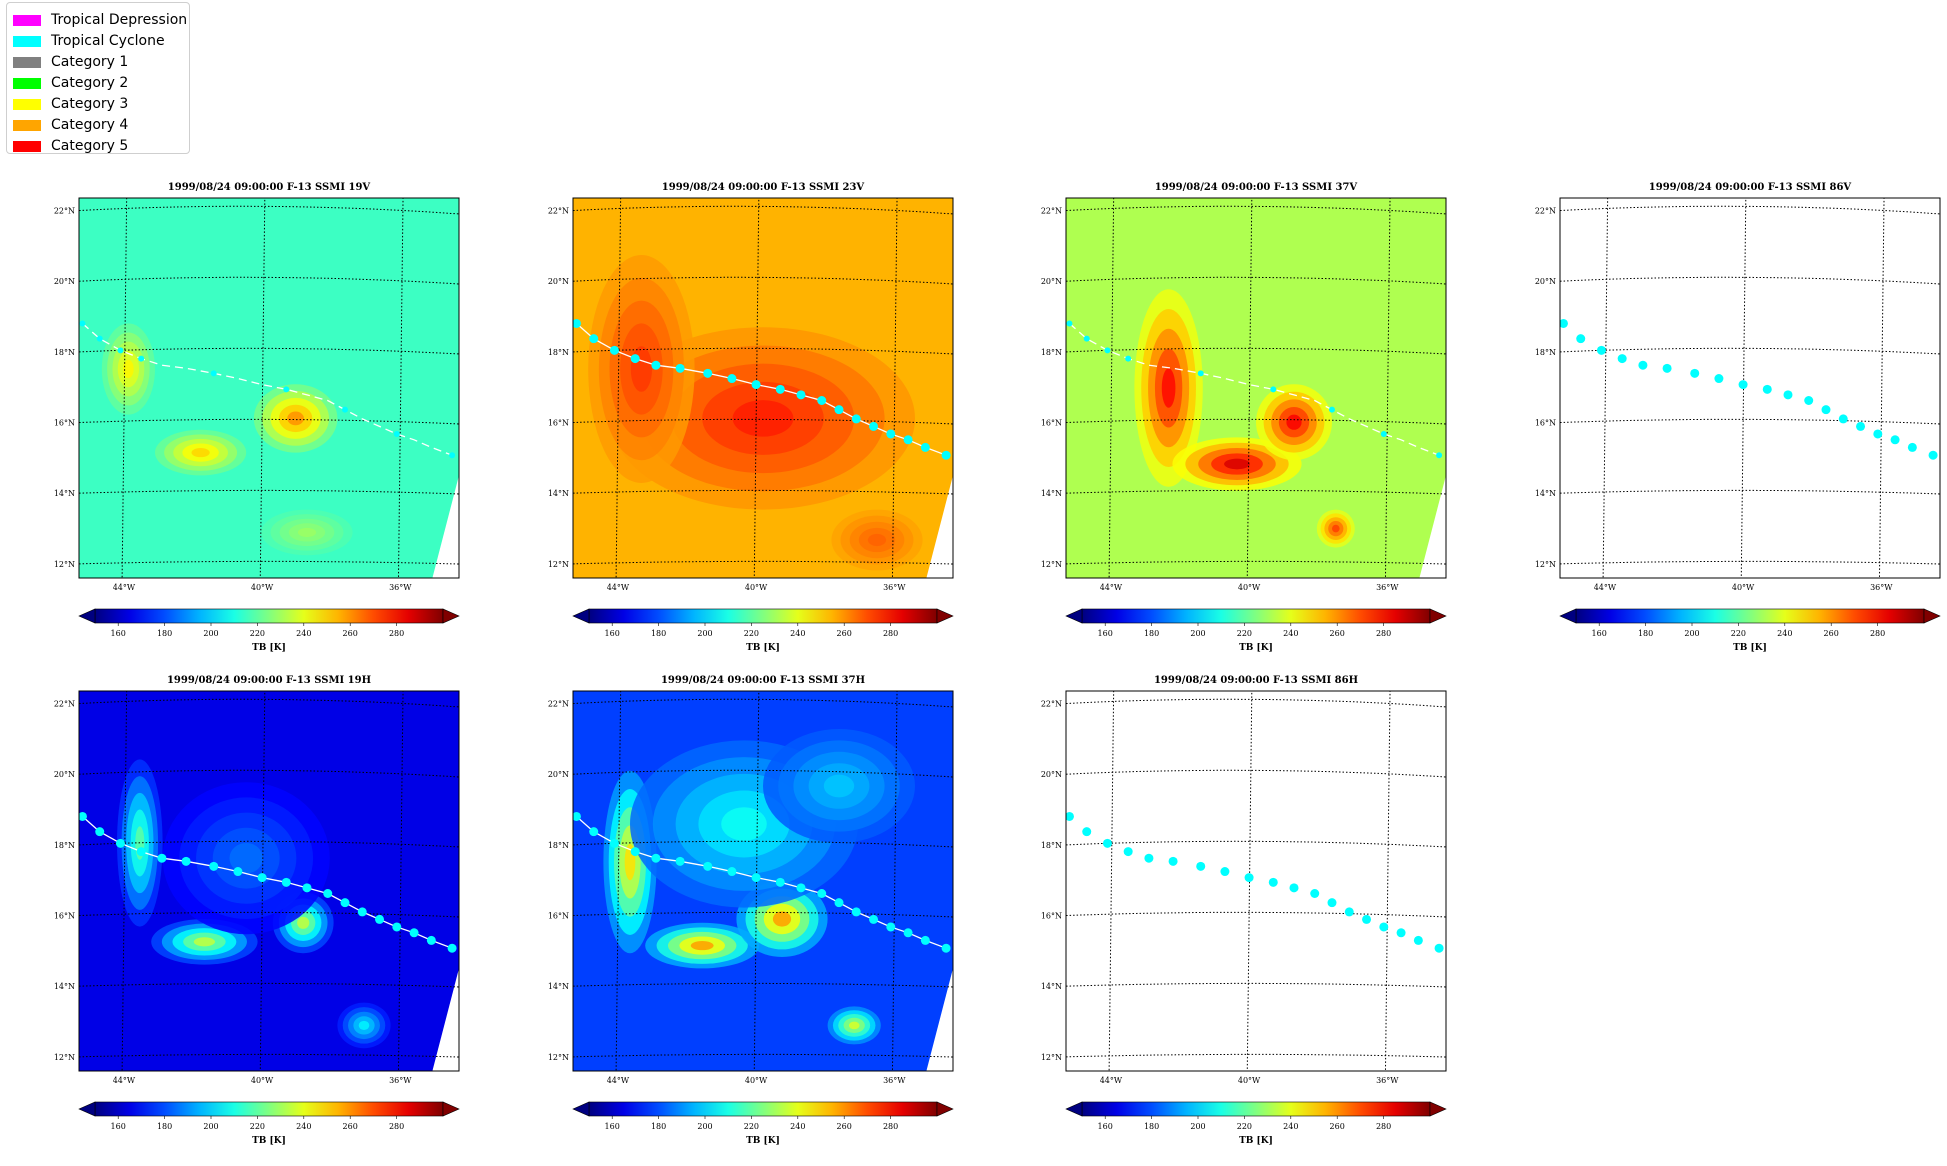 This screenshot has height=1166, width=1947. I want to click on panel-title: 1999/08/24 09:00:00 F-13 SSMI 23V, so click(763, 187).